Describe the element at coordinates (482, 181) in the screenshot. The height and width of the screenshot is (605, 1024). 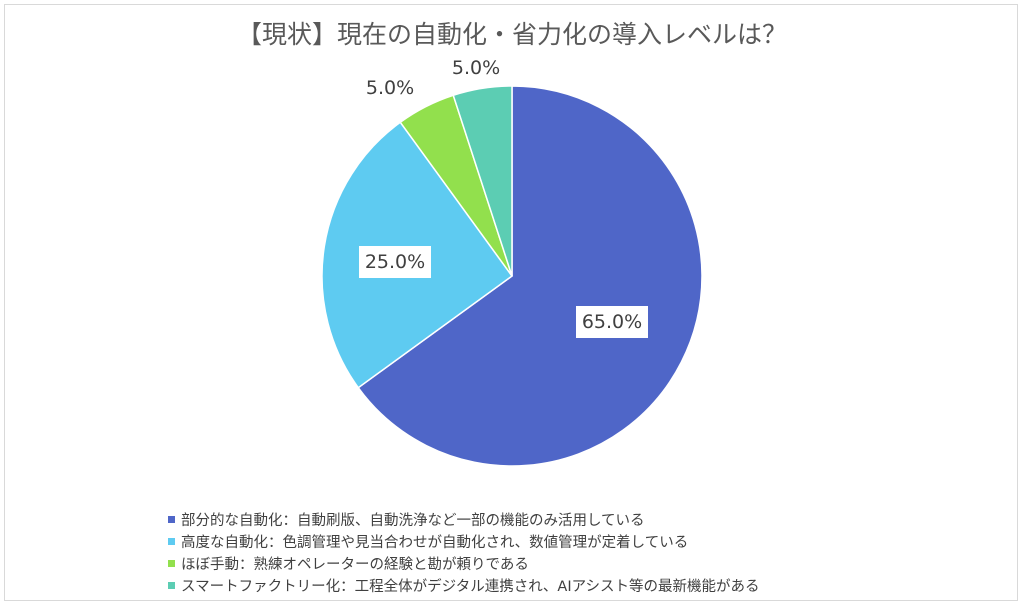
I see `pie-slice` at that location.